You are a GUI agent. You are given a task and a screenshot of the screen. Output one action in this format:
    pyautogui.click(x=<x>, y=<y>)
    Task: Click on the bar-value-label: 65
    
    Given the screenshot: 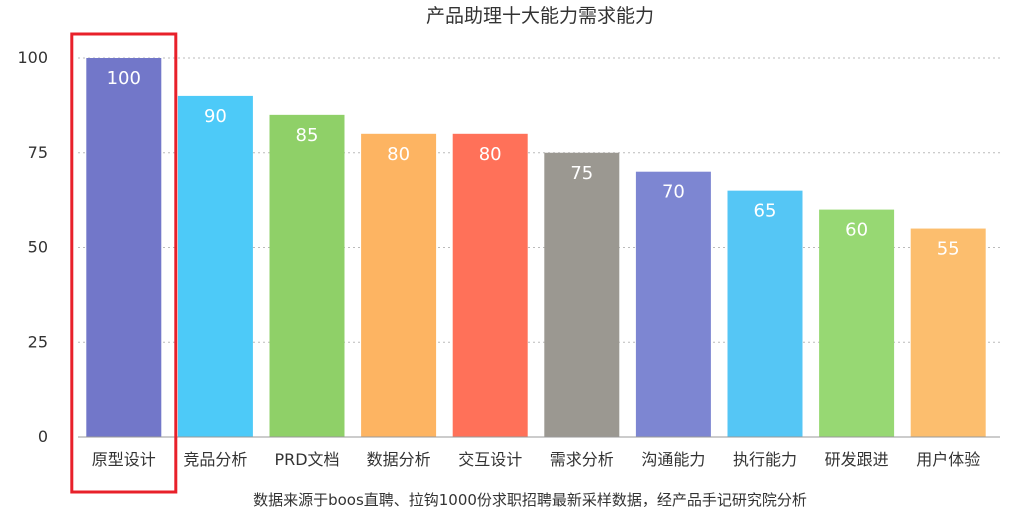 What is the action you would take?
    pyautogui.click(x=765, y=211)
    